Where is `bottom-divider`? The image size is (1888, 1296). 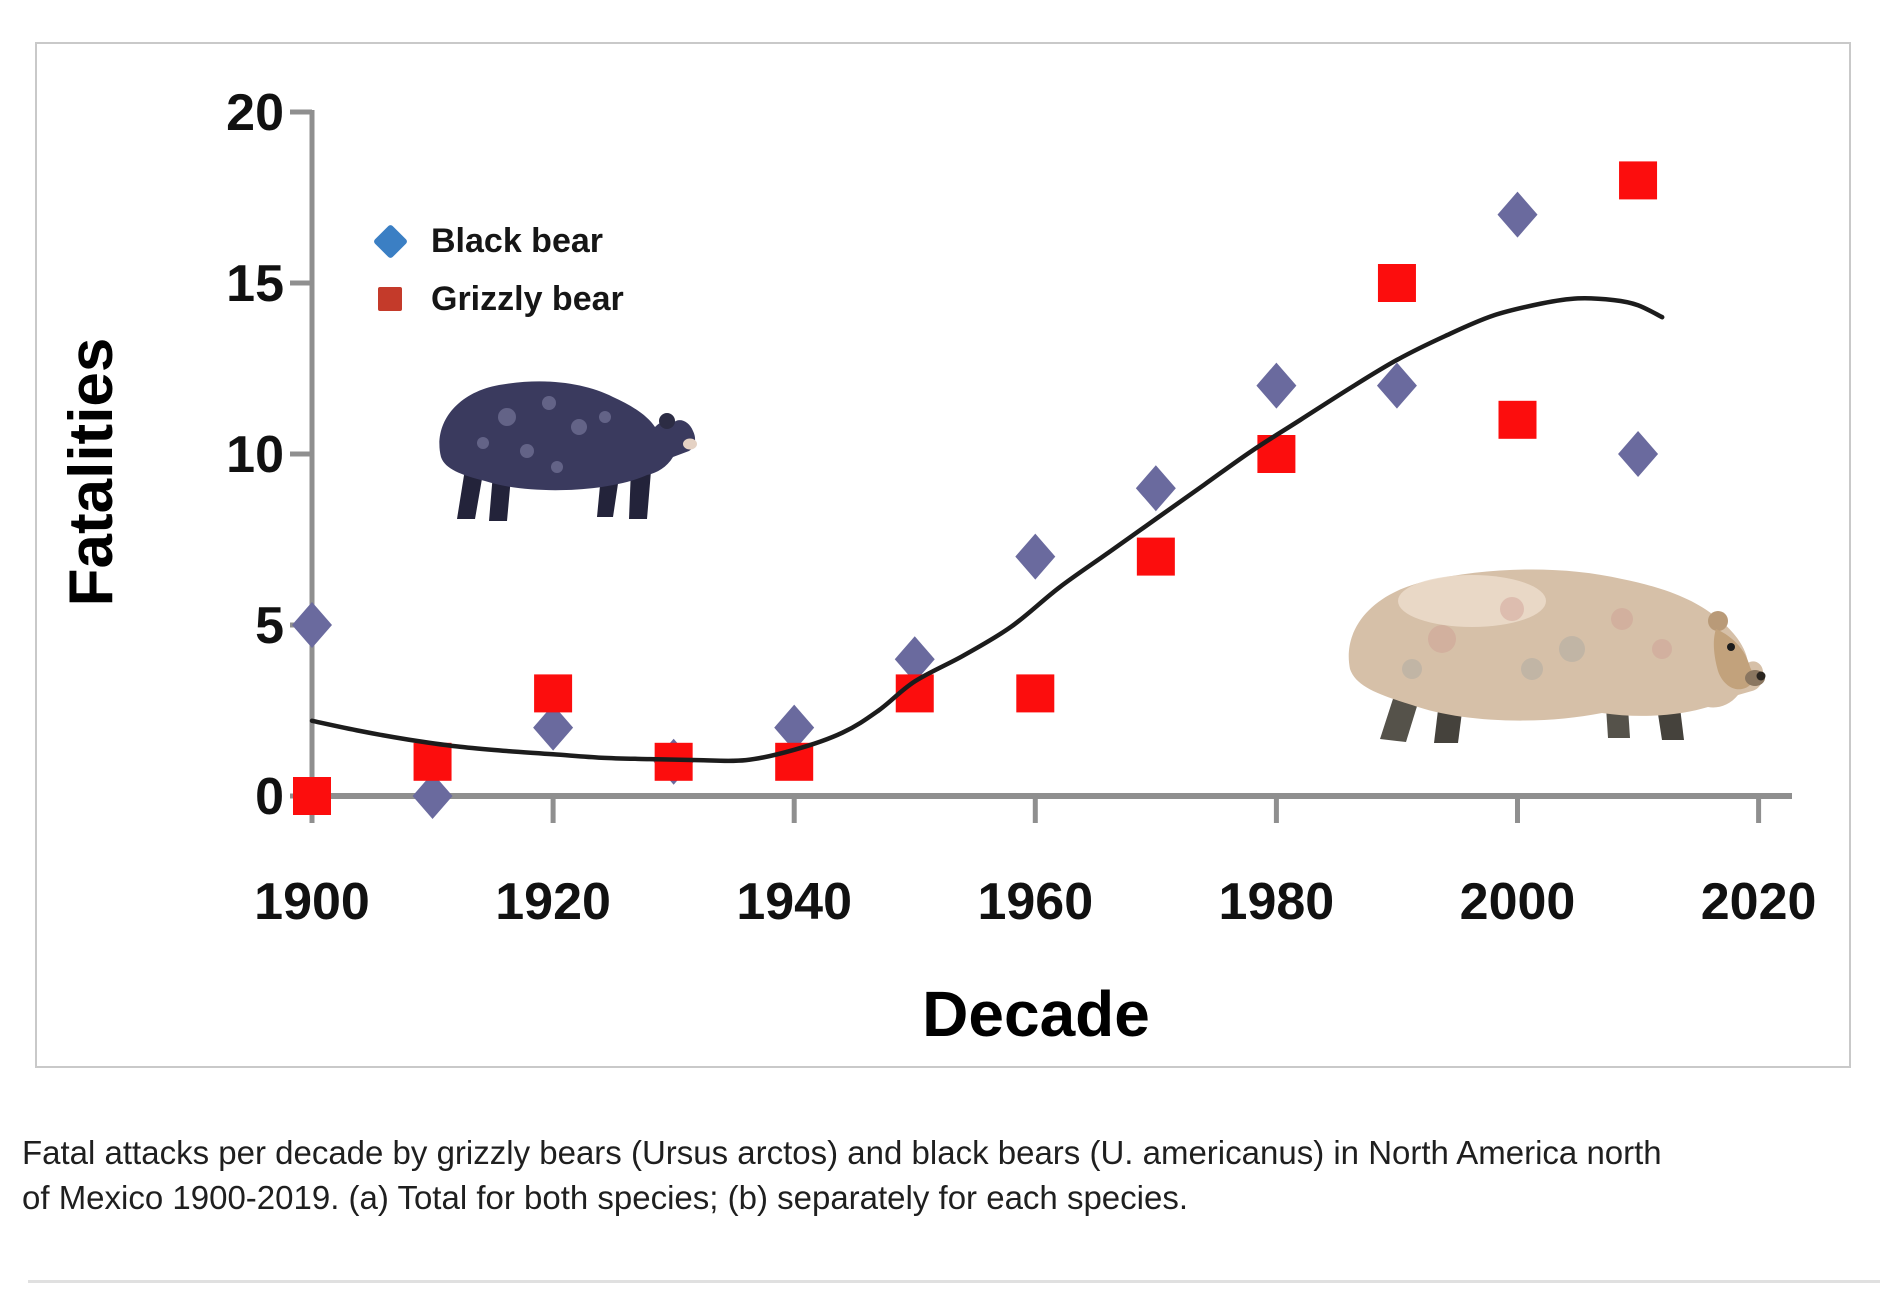 bottom-divider is located at coordinates (954, 1281).